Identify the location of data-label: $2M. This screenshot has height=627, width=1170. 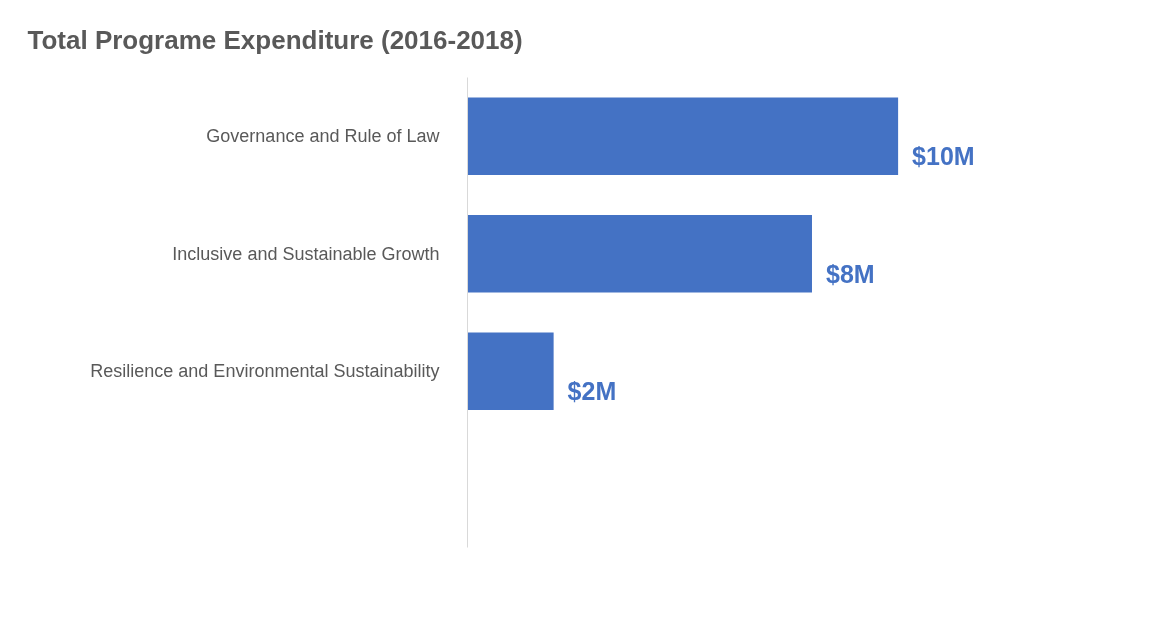
(592, 391).